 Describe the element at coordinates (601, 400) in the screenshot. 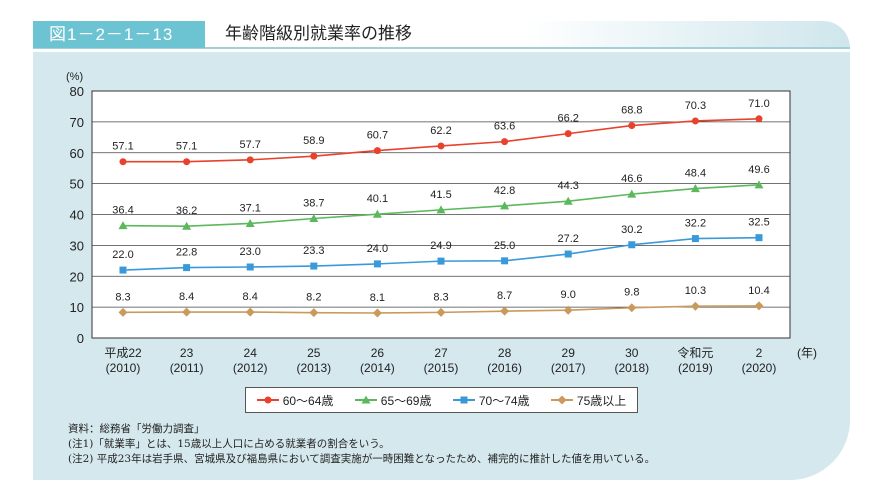

I see `legend-label: 75歳以上` at that location.